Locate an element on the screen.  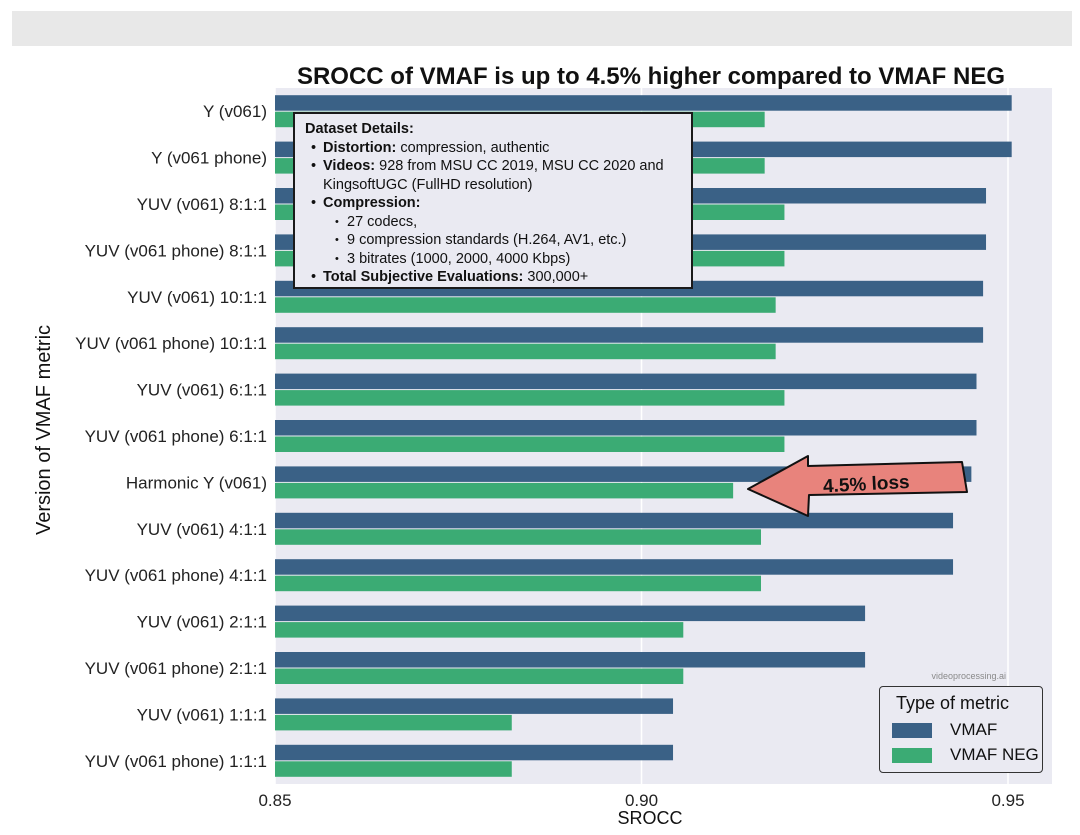
distortion-label: Distortion: is located at coordinates (360, 147).